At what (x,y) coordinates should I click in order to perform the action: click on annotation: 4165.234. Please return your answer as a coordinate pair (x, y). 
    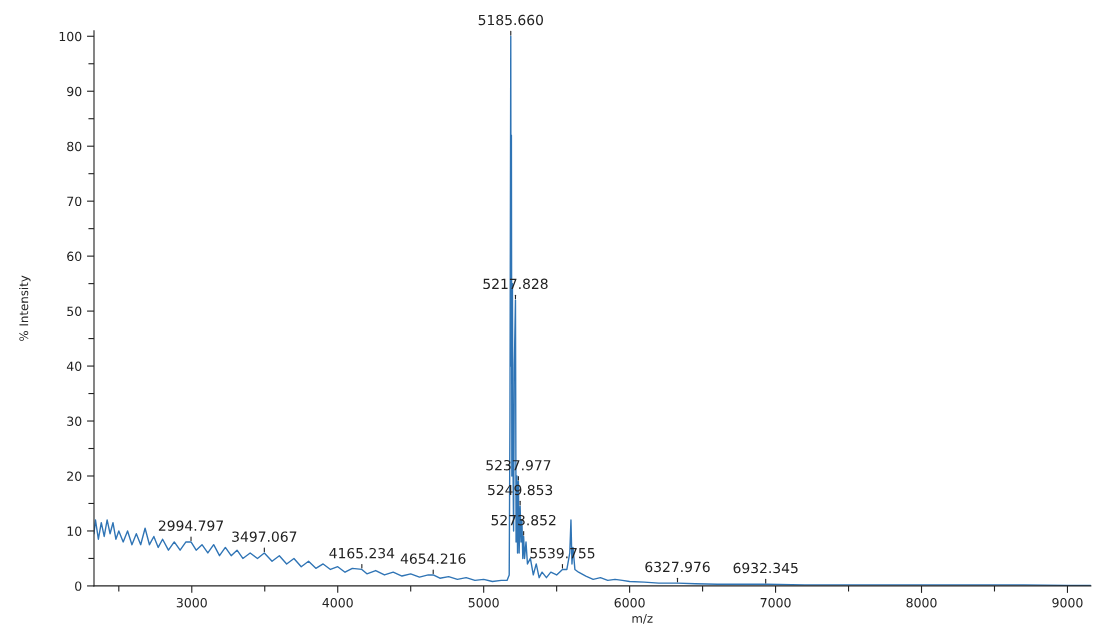
    Looking at the image, I should click on (362, 553).